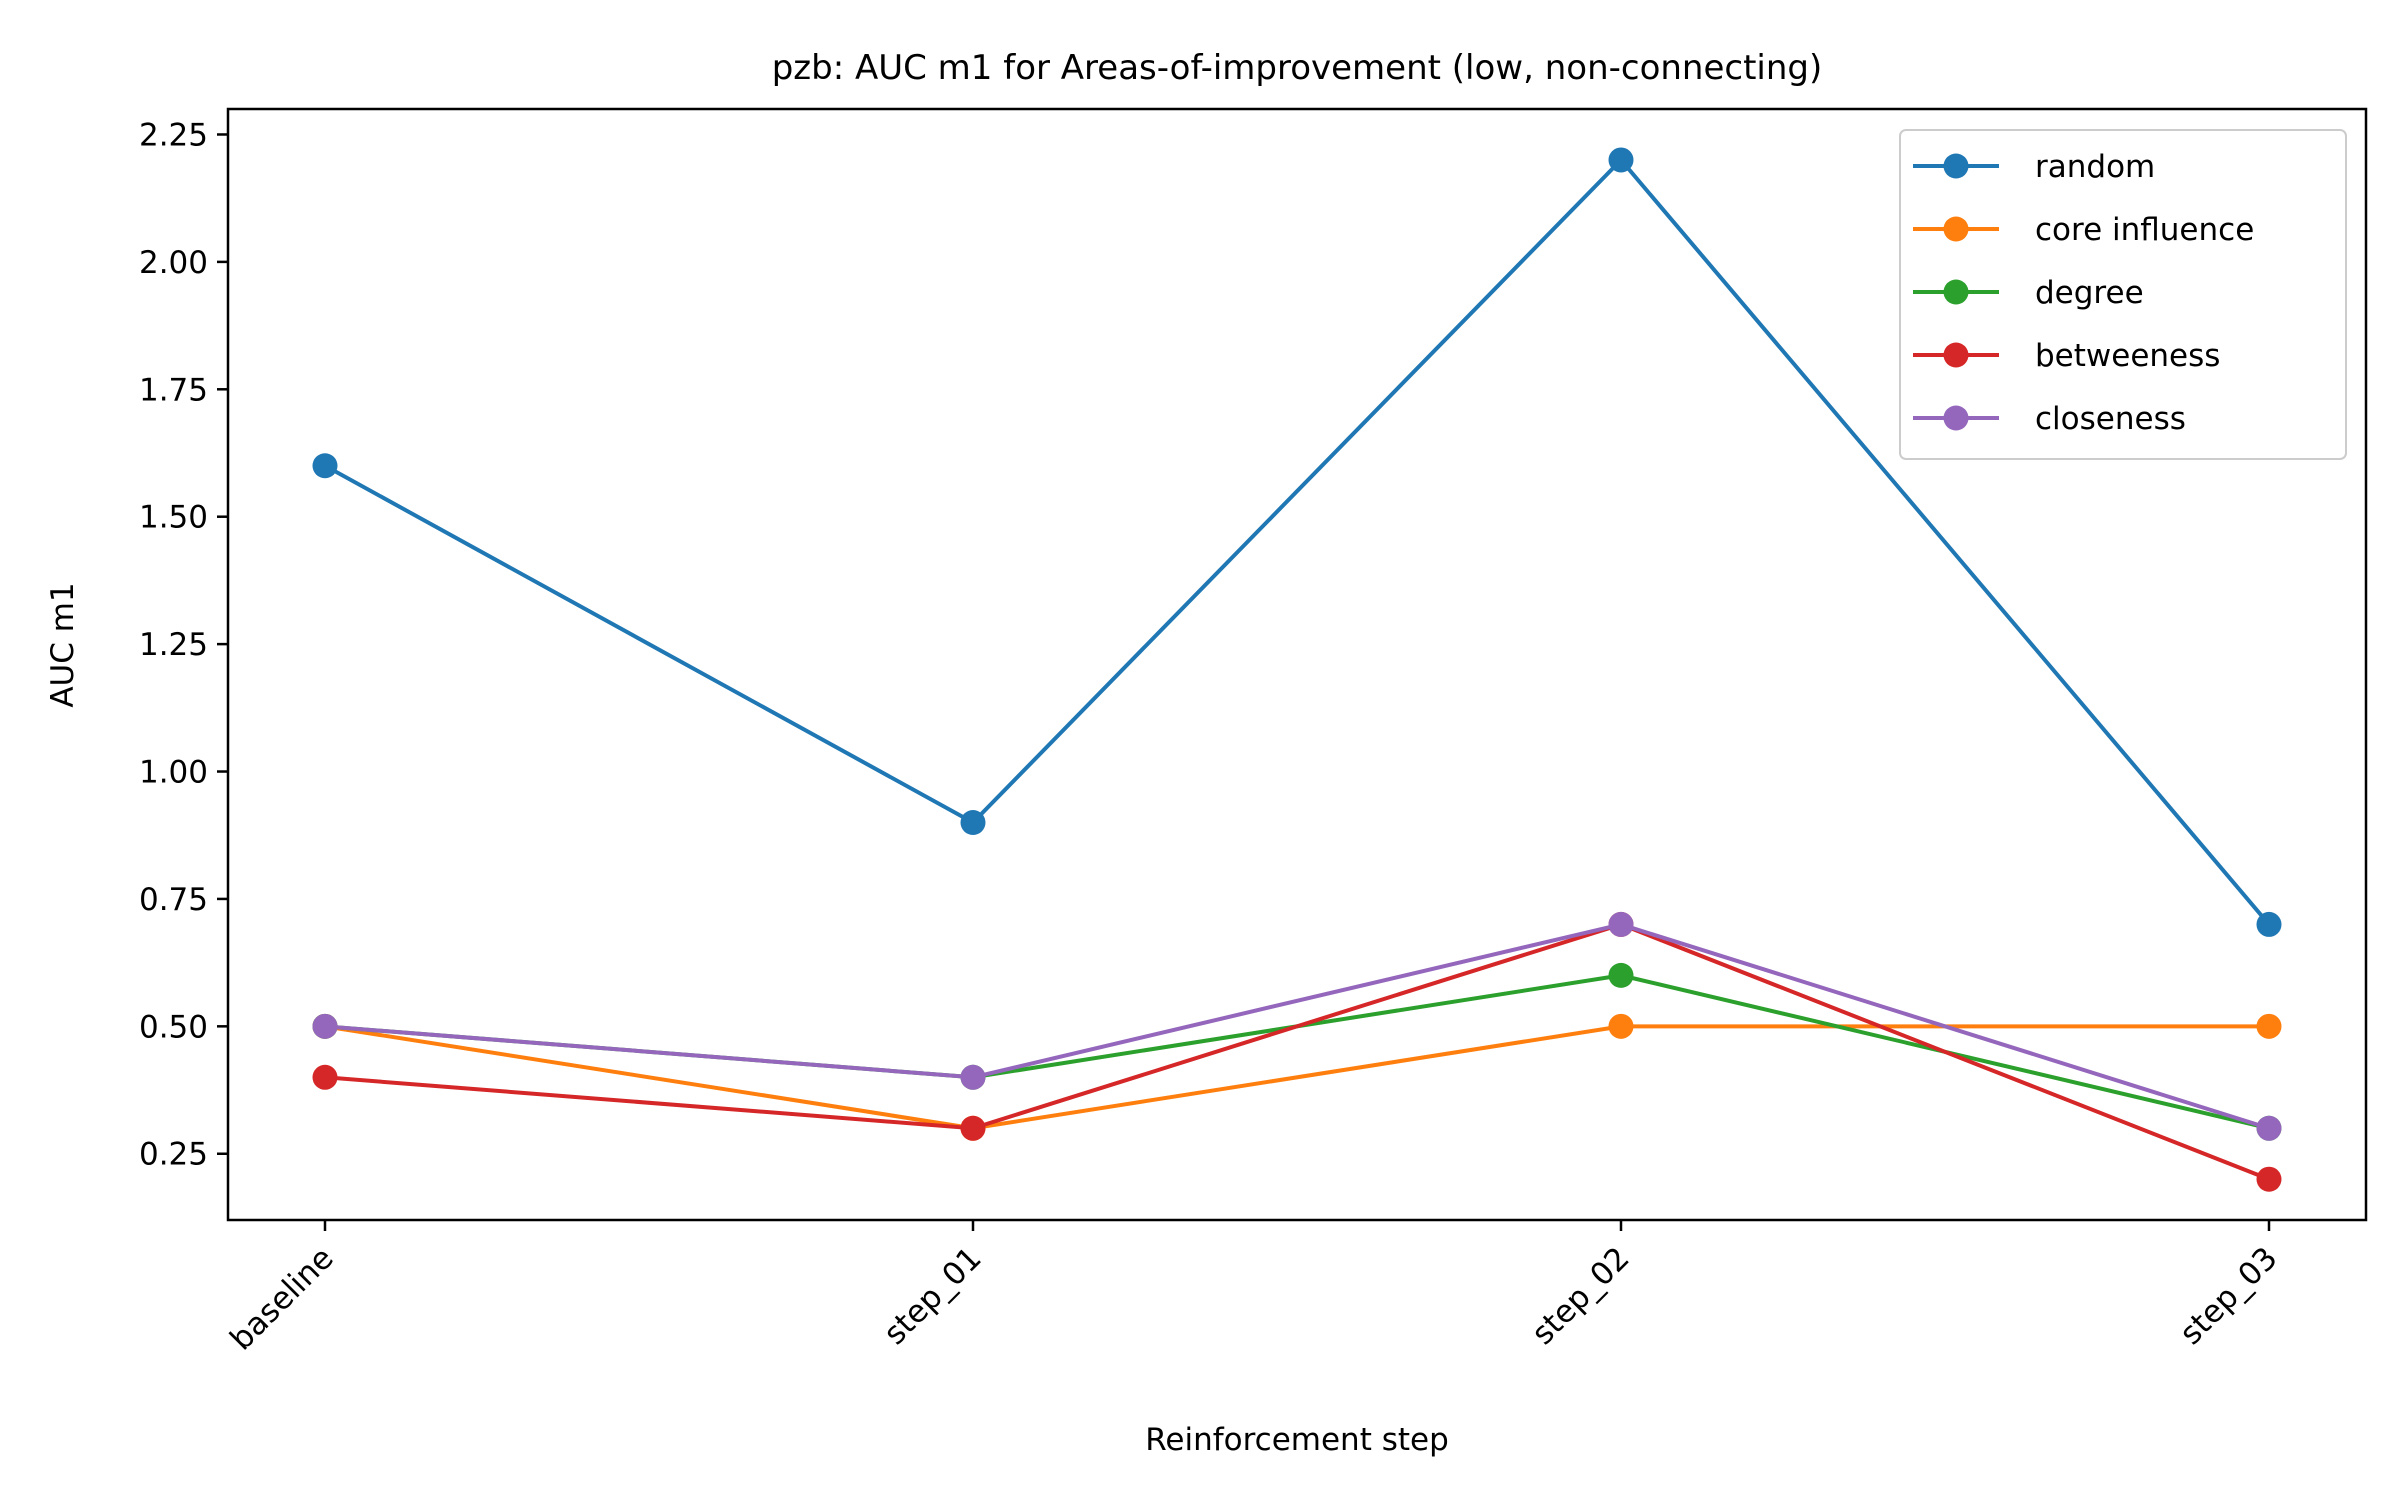 The height and width of the screenshot is (1500, 2400). What do you see at coordinates (2089, 293) in the screenshot?
I see `legend-label: degree` at bounding box center [2089, 293].